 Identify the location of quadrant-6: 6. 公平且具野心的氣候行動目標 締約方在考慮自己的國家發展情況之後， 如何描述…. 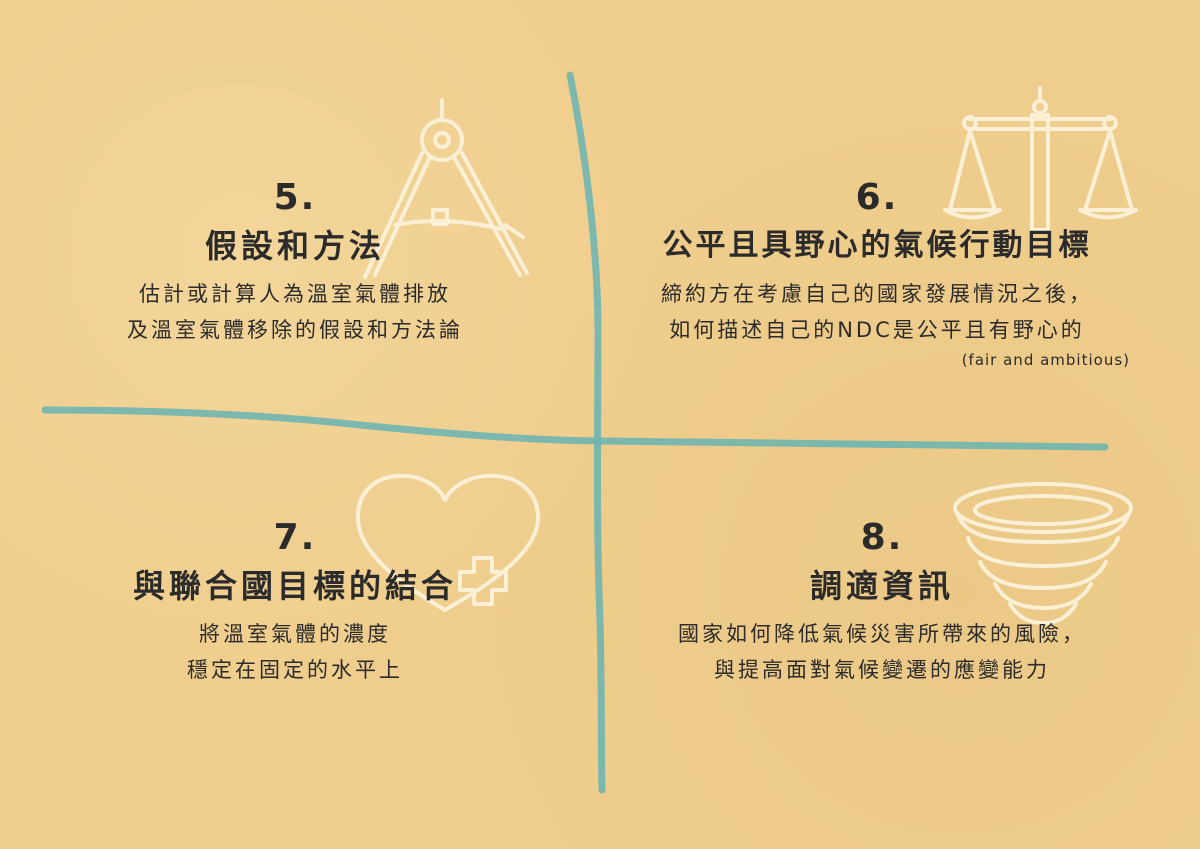
(877, 274).